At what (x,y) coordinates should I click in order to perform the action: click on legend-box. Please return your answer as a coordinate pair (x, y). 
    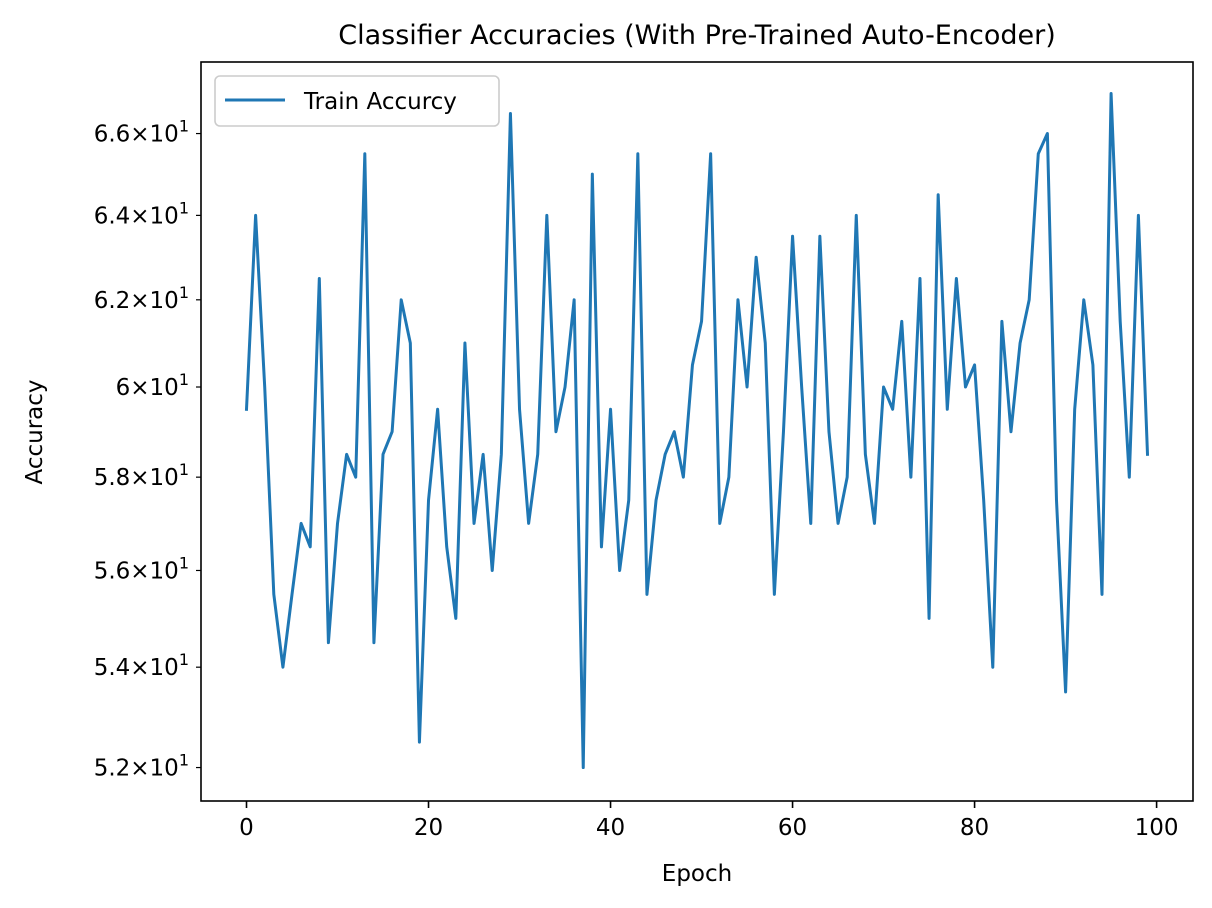
    Looking at the image, I should click on (357, 101).